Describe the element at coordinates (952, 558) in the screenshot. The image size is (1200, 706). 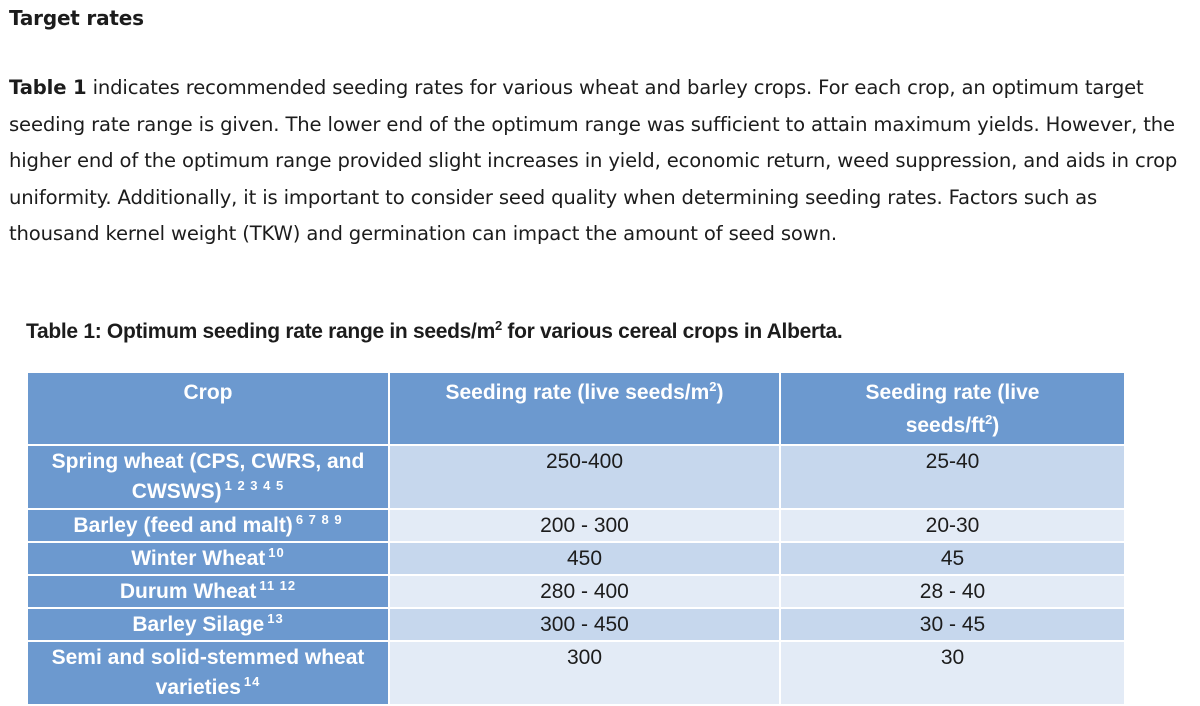
I see `rate-ft2-cell: 45` at that location.